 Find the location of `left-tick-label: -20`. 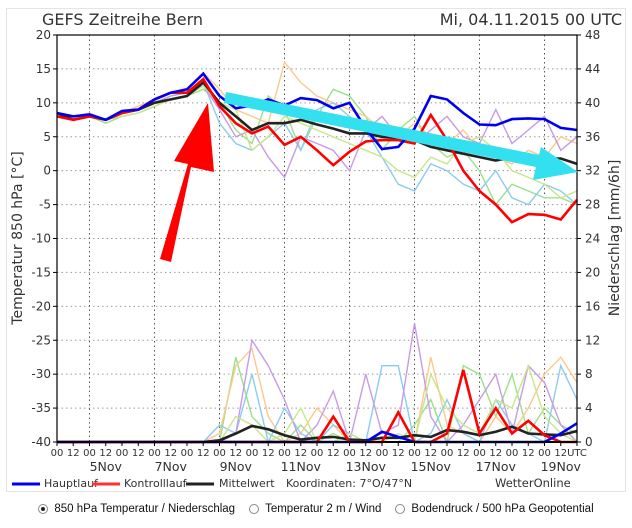

left-tick-label: -20 is located at coordinates (41, 306).